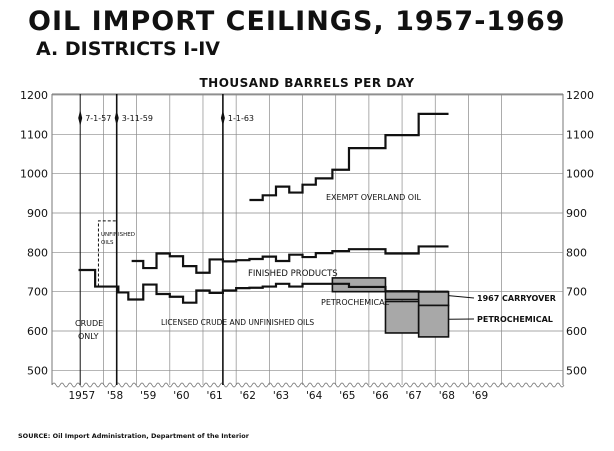 This screenshot has width=614, height=451. Describe the element at coordinates (181, 396) in the screenshot. I see `x-tick-label: '60` at that location.